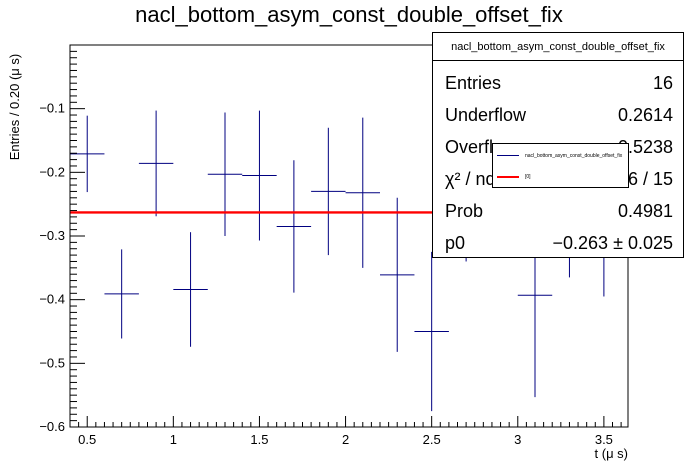 This screenshot has width=698, height=474. Describe the element at coordinates (559, 83) in the screenshot. I see `stats-row-entries: Entries 16` at that location.